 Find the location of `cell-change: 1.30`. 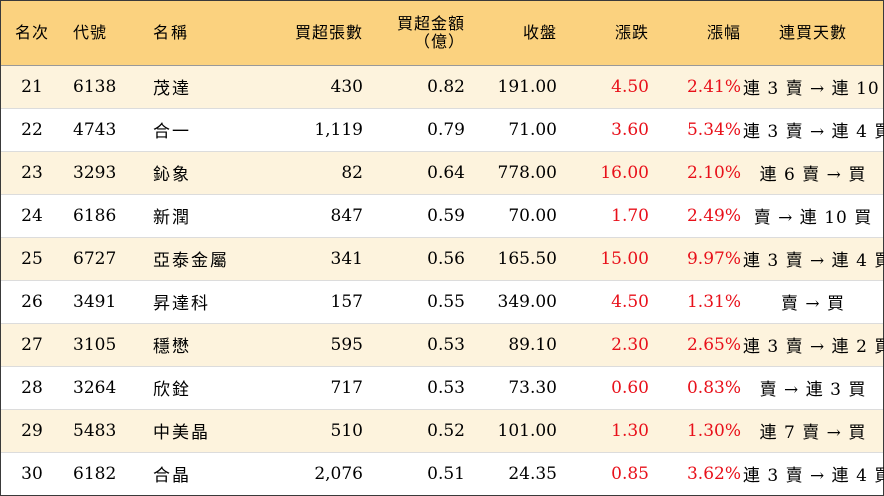

cell-change: 1.30 is located at coordinates (630, 430).